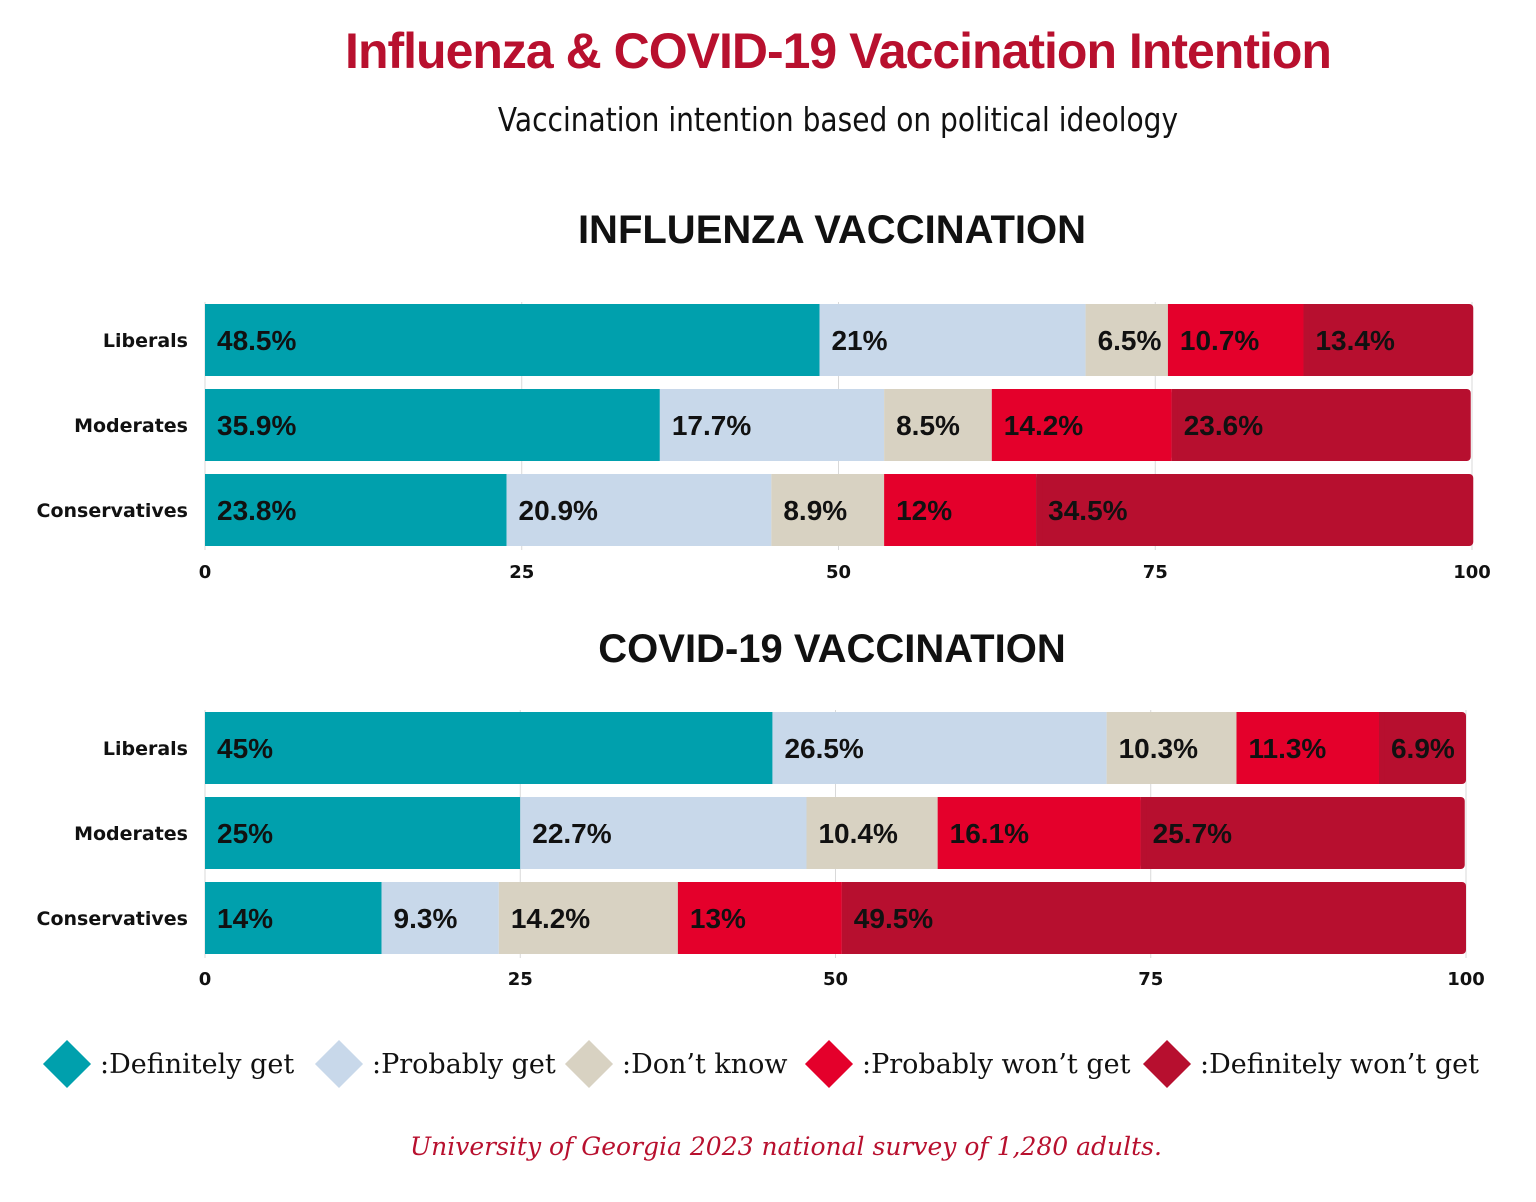  Describe the element at coordinates (571, 833) in the screenshot. I see `bar-value-label: 22.7%` at that location.